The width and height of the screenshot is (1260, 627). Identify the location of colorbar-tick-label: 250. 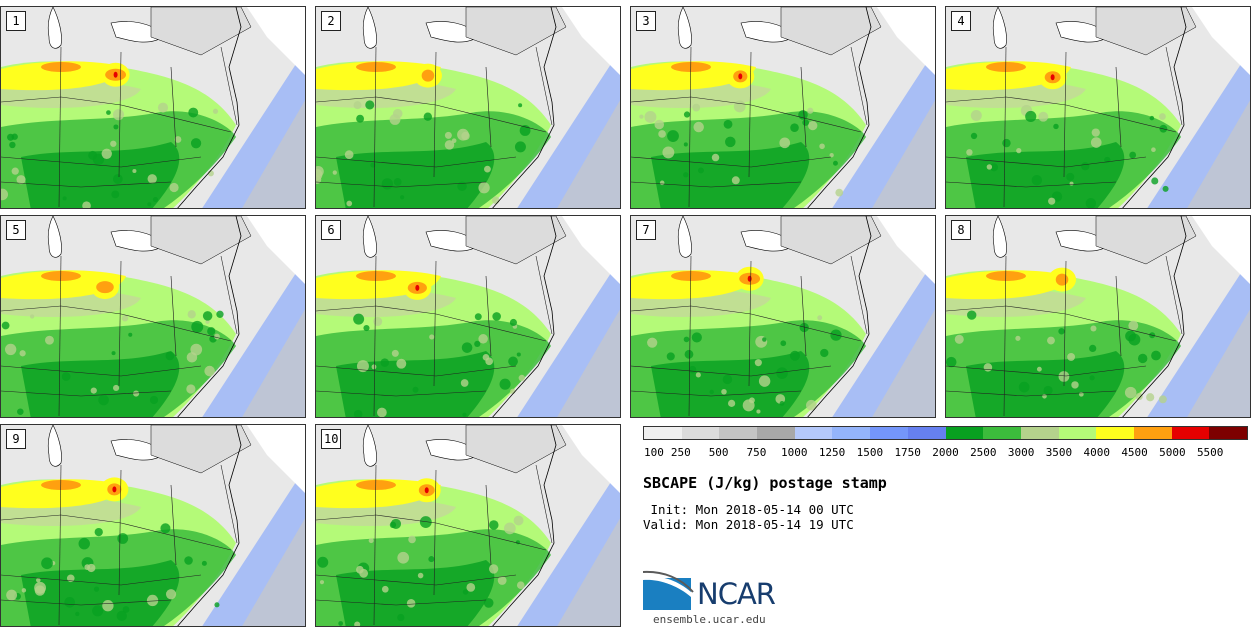
(680, 452).